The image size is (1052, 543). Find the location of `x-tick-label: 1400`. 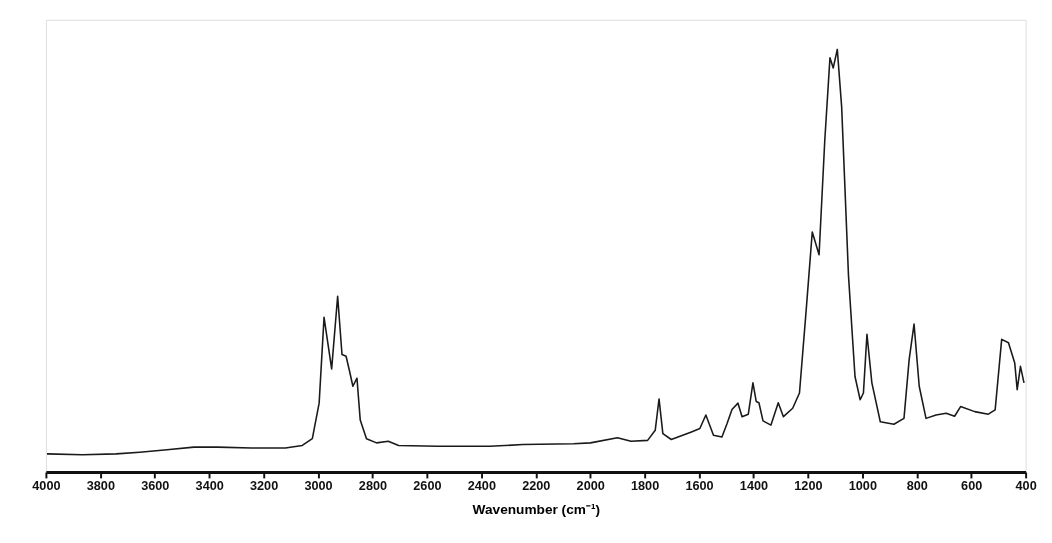

x-tick-label: 1400 is located at coordinates (754, 486).